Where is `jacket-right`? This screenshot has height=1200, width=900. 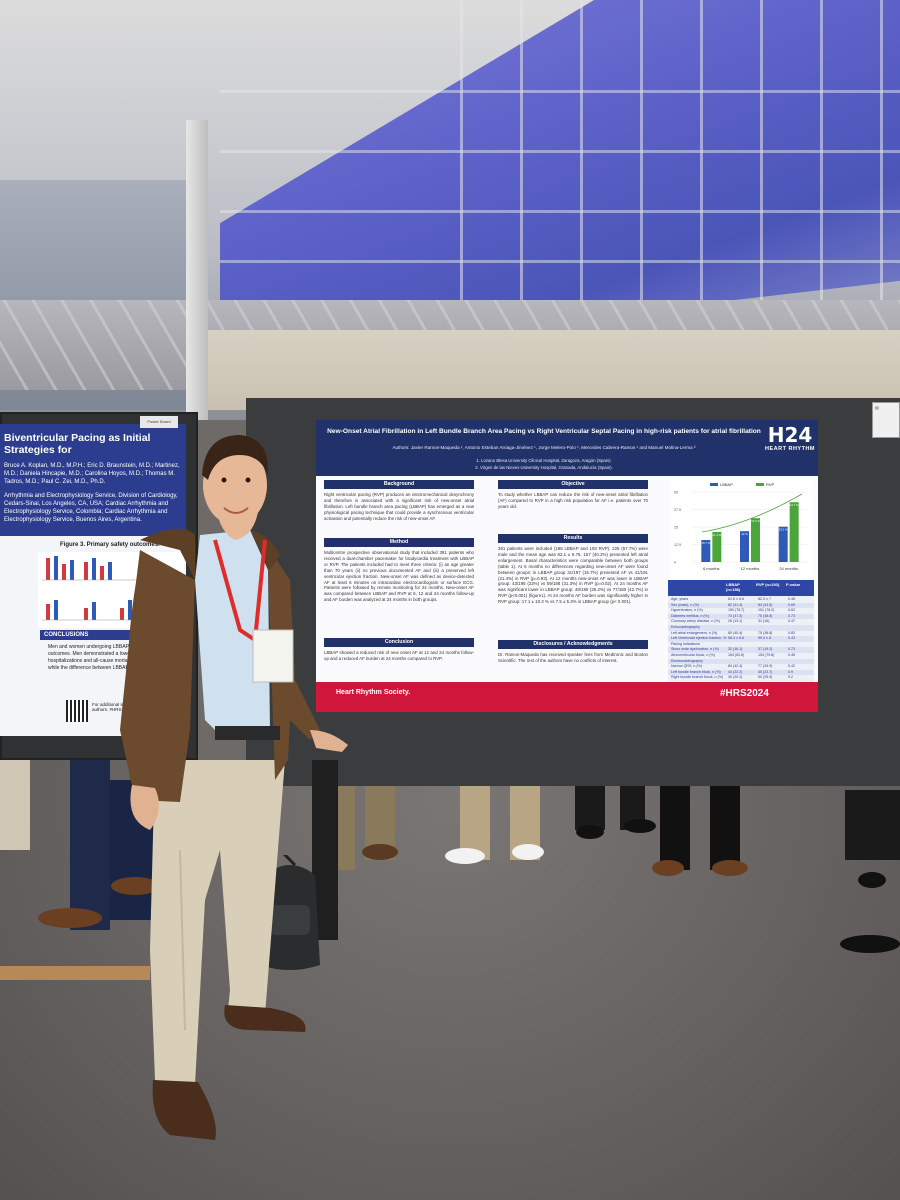 jacket-right is located at coordinates (294, 665).